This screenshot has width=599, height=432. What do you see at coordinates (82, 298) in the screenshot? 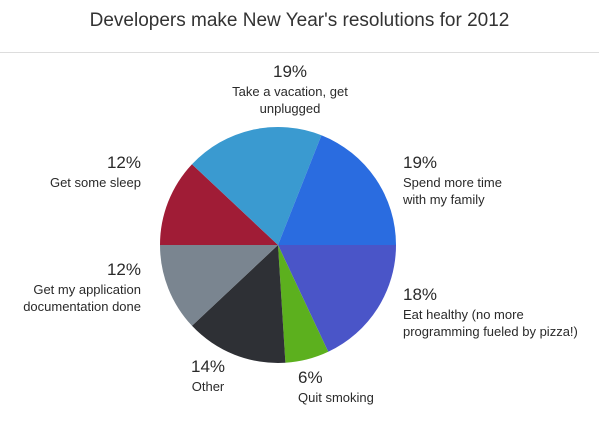
I see `category-label: Get my application documentation done` at bounding box center [82, 298].